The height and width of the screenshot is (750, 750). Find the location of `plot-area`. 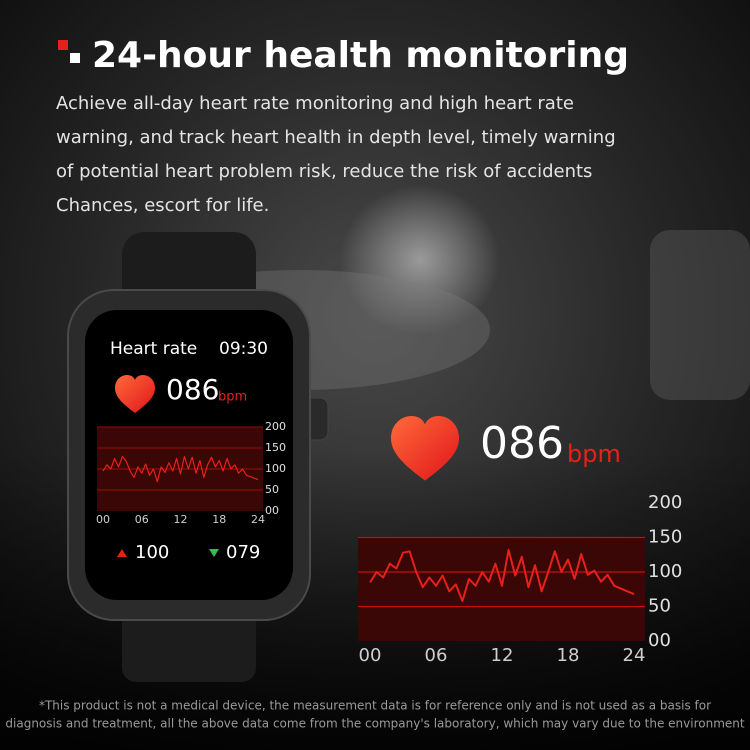

plot-area is located at coordinates (501, 589).